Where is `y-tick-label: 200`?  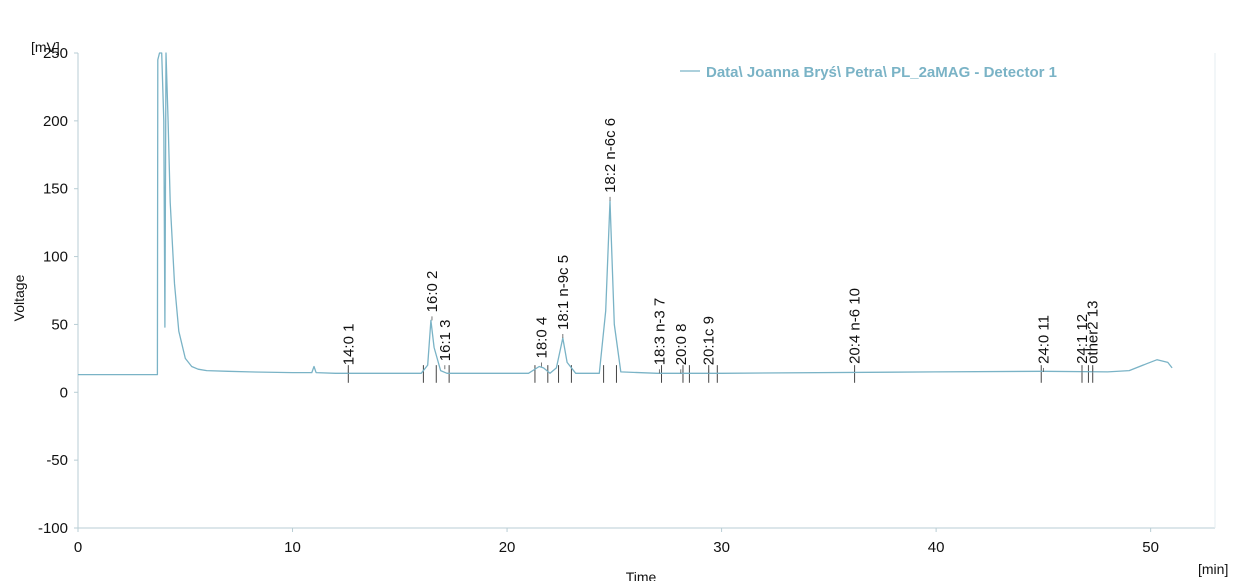
y-tick-label: 200 is located at coordinates (55, 121).